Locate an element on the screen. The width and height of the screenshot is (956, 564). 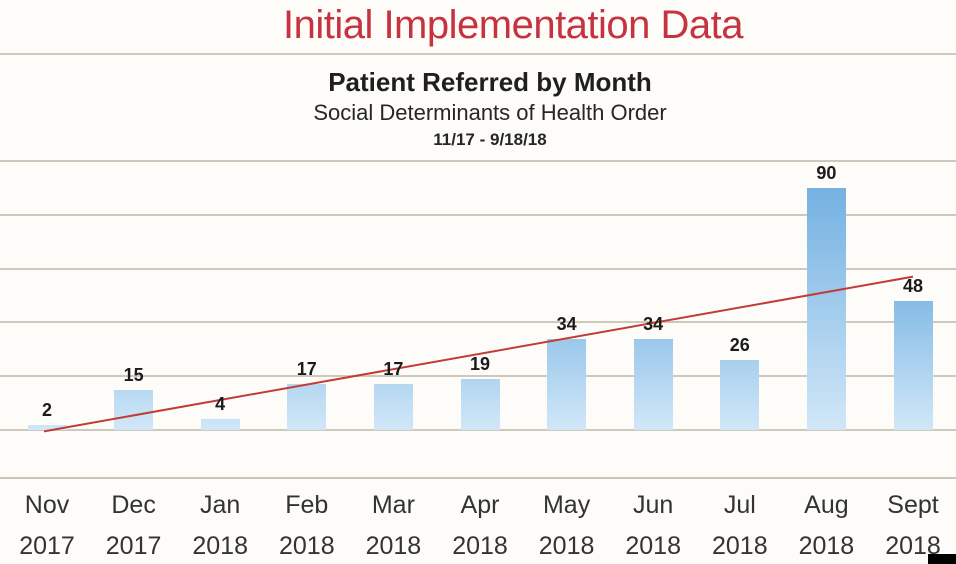
bar-may is located at coordinates (567, 384).